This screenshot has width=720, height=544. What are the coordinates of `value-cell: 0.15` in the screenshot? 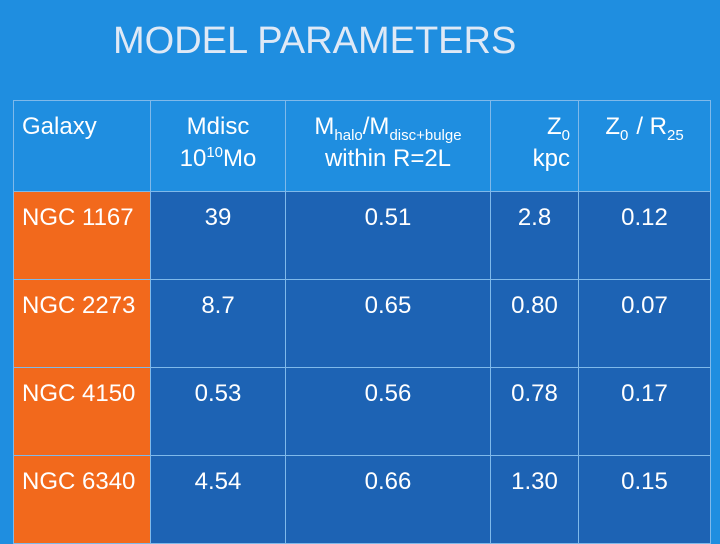 It's located at (644, 499).